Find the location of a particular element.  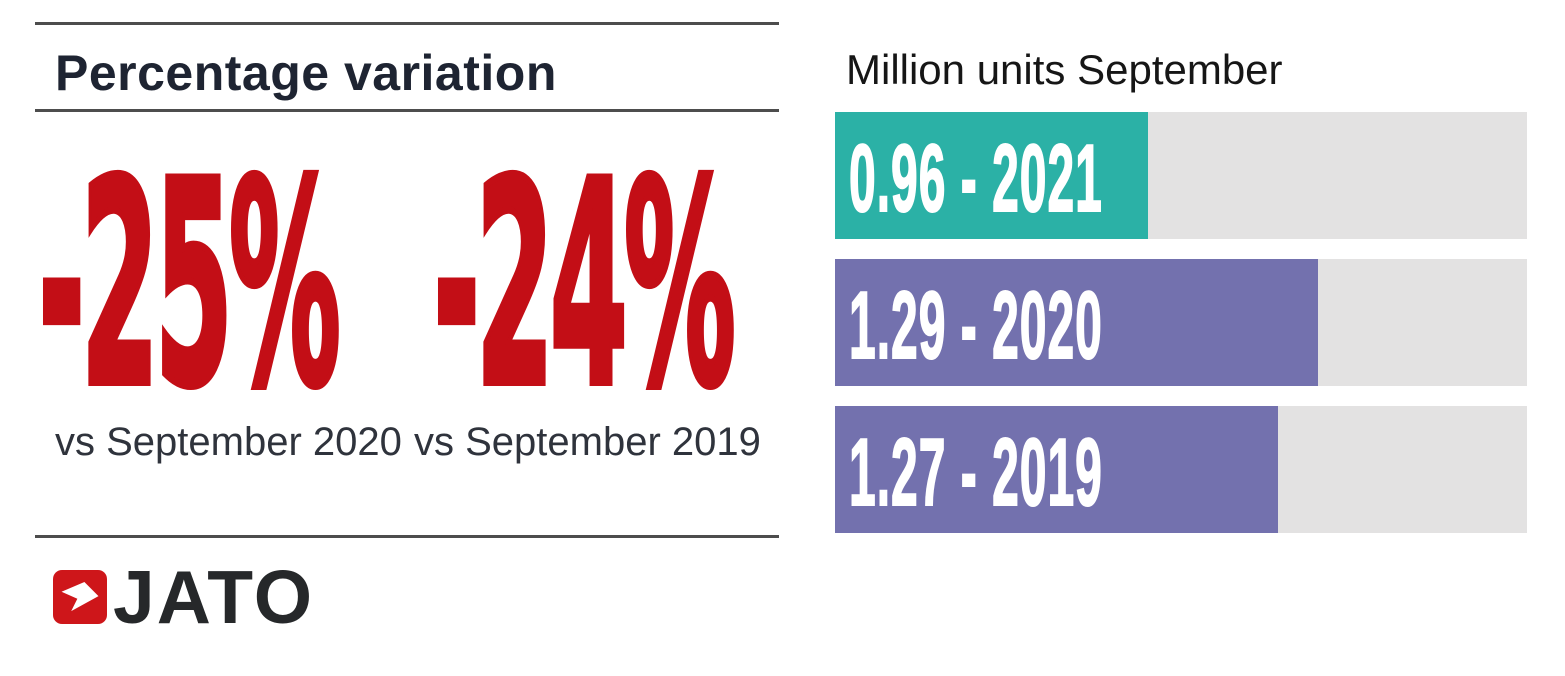

bar-fill-2019: 1.27 - 2019 is located at coordinates (1056, 469).